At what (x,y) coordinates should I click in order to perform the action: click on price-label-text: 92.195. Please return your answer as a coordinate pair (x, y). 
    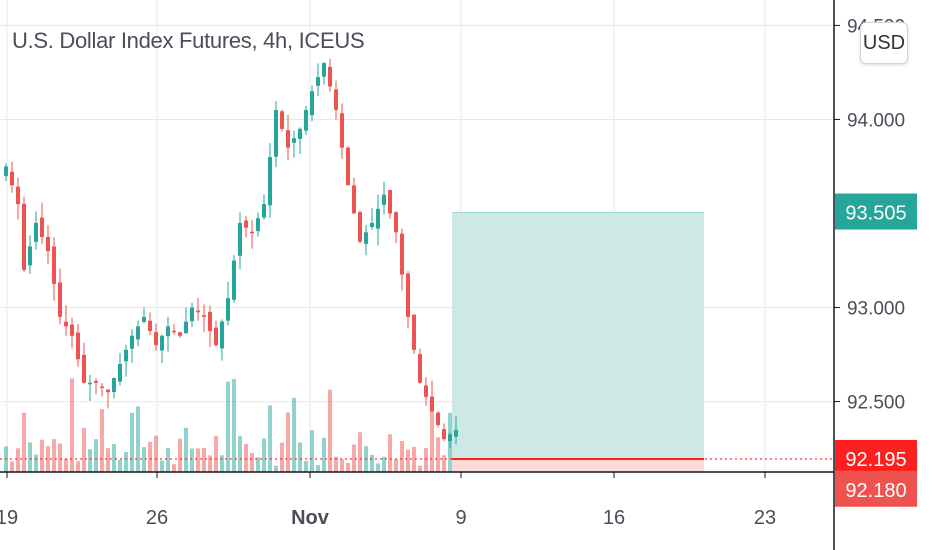
    Looking at the image, I should click on (875, 460).